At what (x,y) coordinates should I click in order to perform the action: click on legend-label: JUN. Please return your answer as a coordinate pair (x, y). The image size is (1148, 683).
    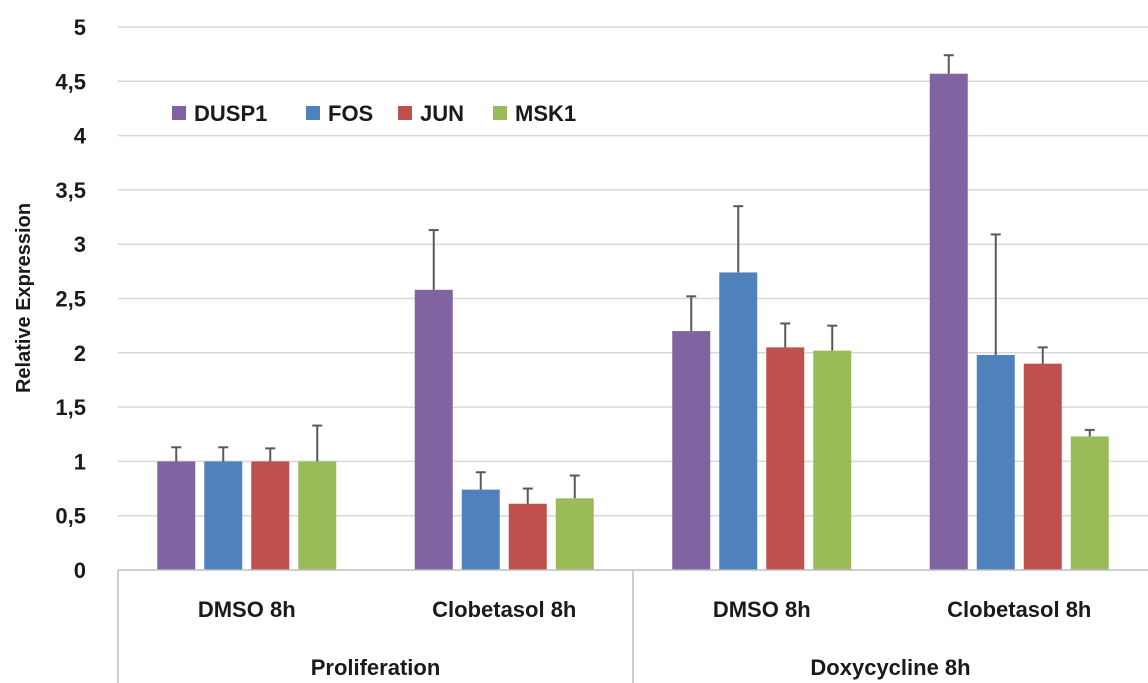
    Looking at the image, I should click on (442, 113).